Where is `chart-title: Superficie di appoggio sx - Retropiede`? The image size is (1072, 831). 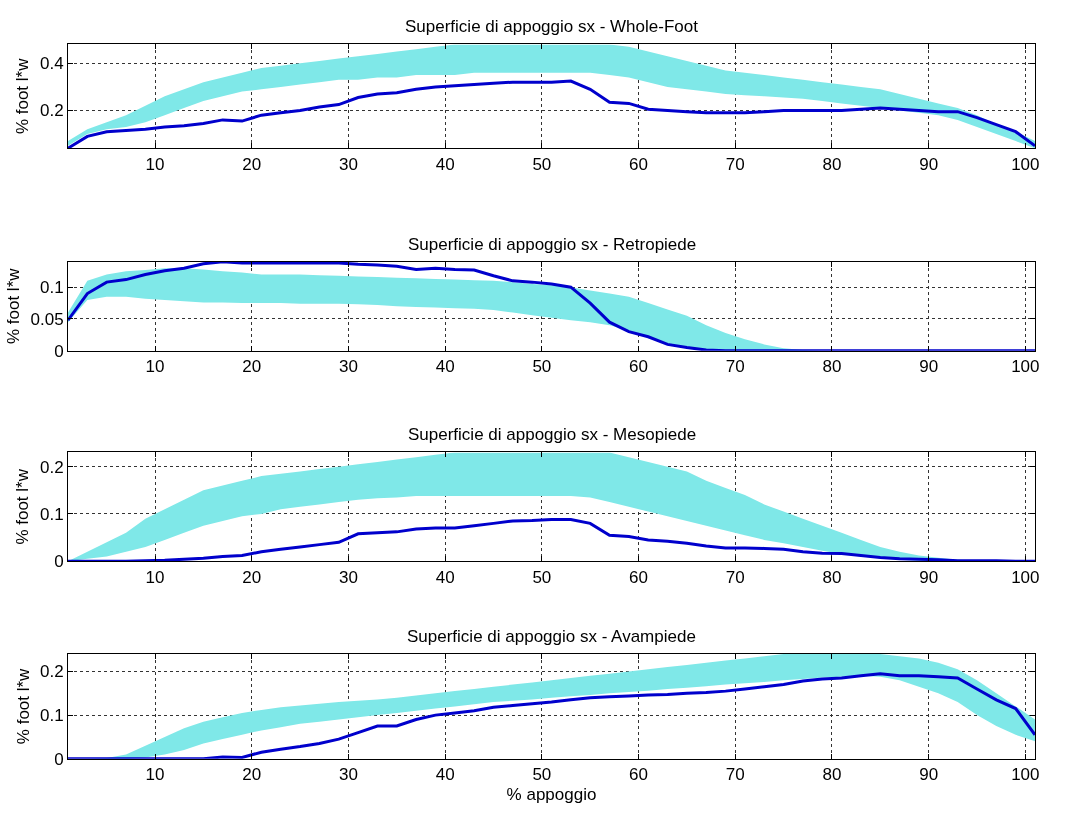
chart-title: Superficie di appoggio sx - Retropiede is located at coordinates (552, 244).